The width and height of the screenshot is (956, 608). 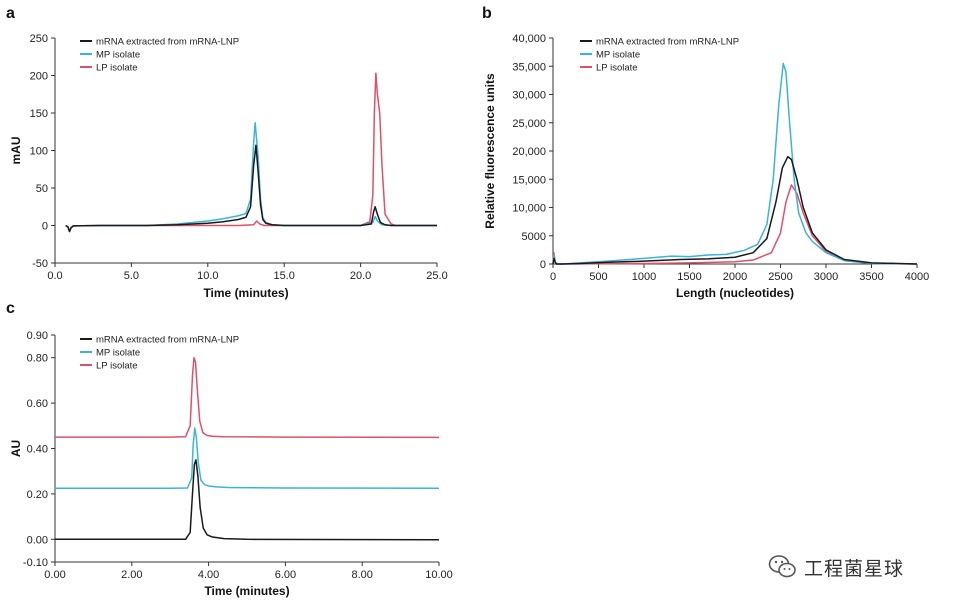 What do you see at coordinates (39, 77) in the screenshot?
I see `y-tick-label: 200` at bounding box center [39, 77].